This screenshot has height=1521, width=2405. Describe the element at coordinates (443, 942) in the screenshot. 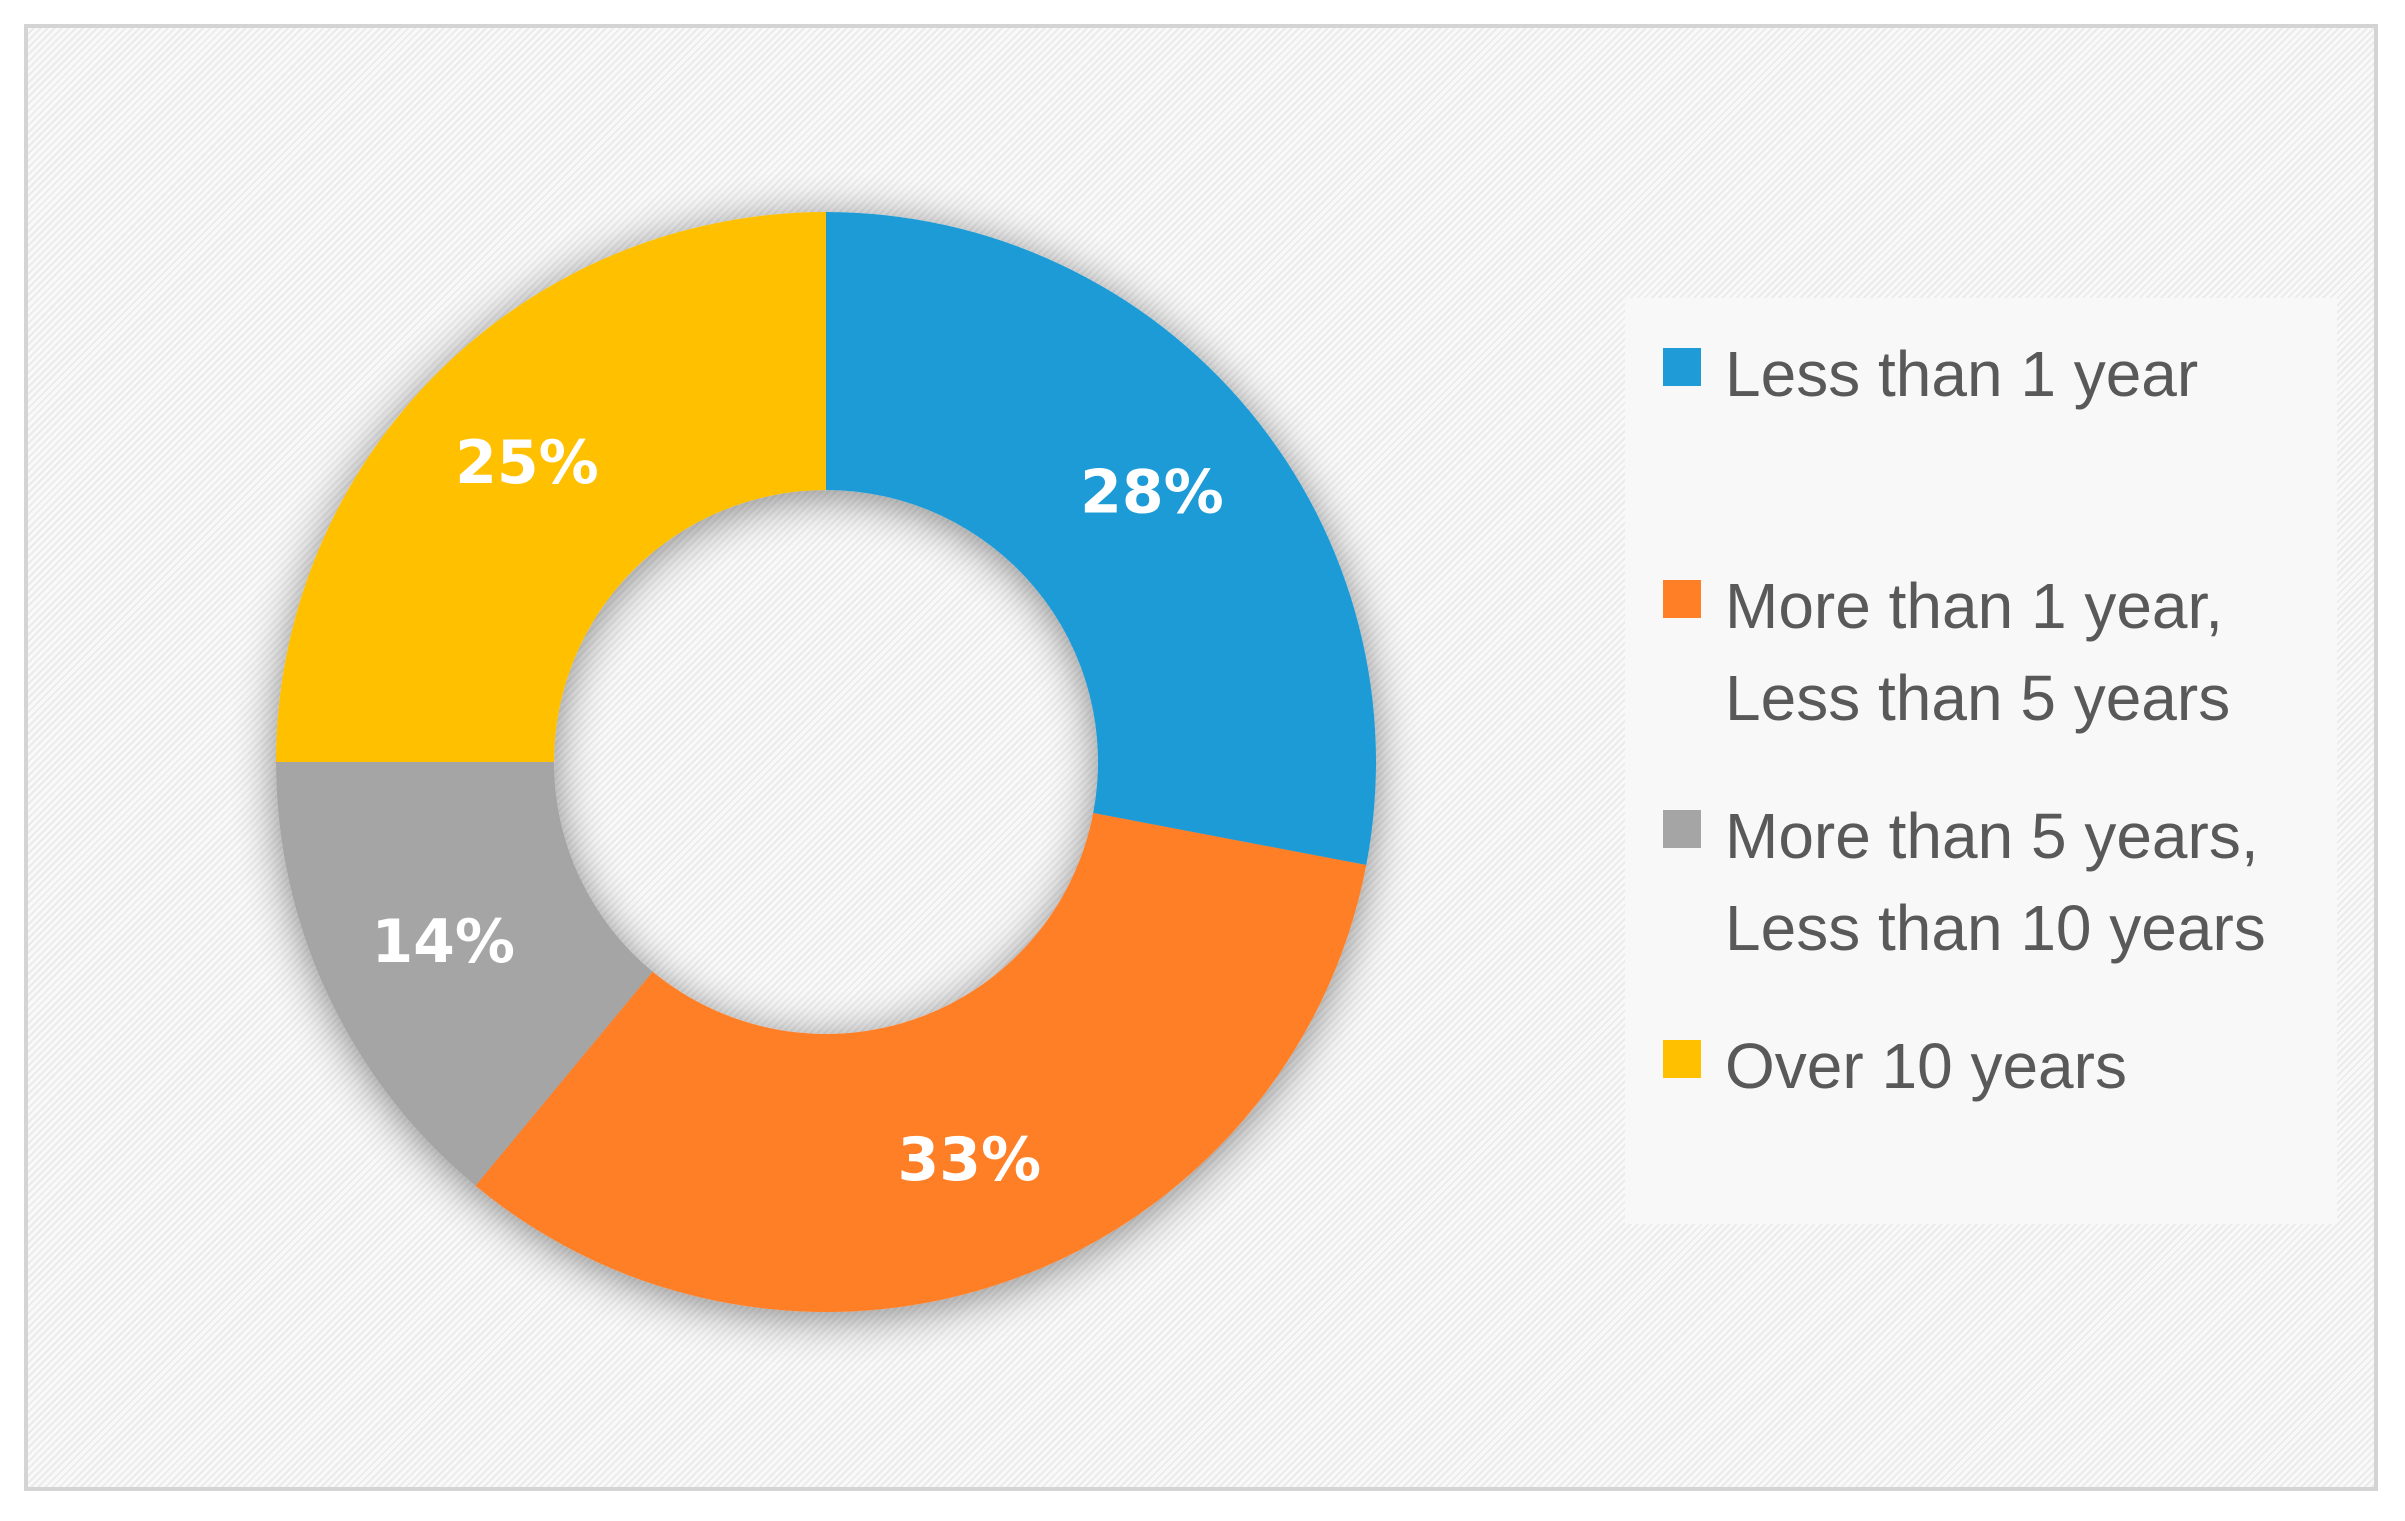

I see `slice-value-label-3: 14%` at that location.